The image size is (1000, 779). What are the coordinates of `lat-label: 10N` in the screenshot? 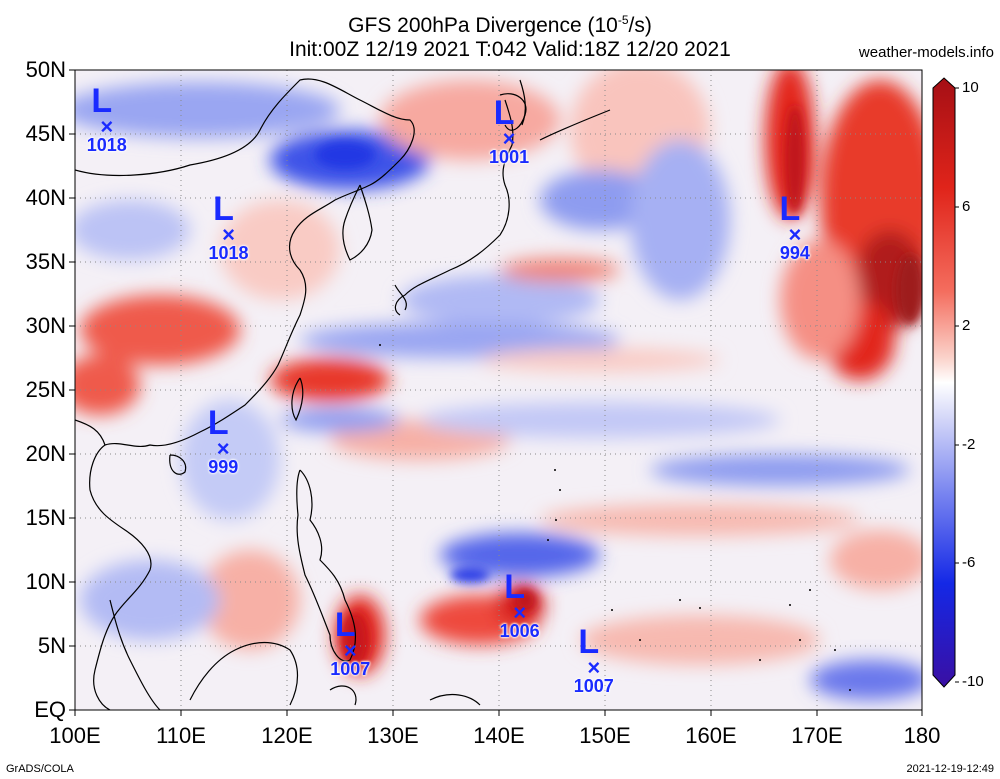 It's located at (45, 581).